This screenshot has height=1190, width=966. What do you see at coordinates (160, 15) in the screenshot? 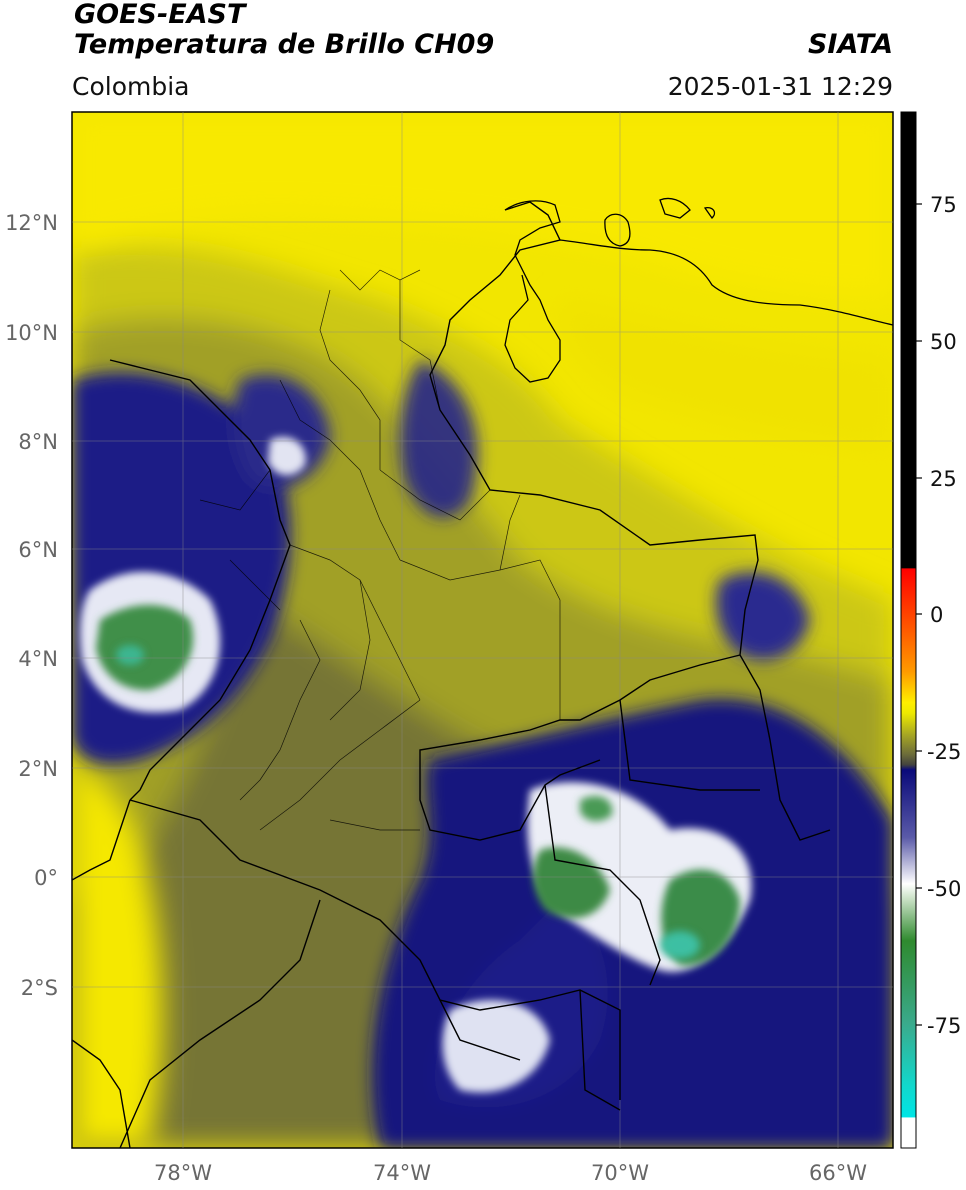
I see `satellite-title: GOES-EAST` at bounding box center [160, 15].